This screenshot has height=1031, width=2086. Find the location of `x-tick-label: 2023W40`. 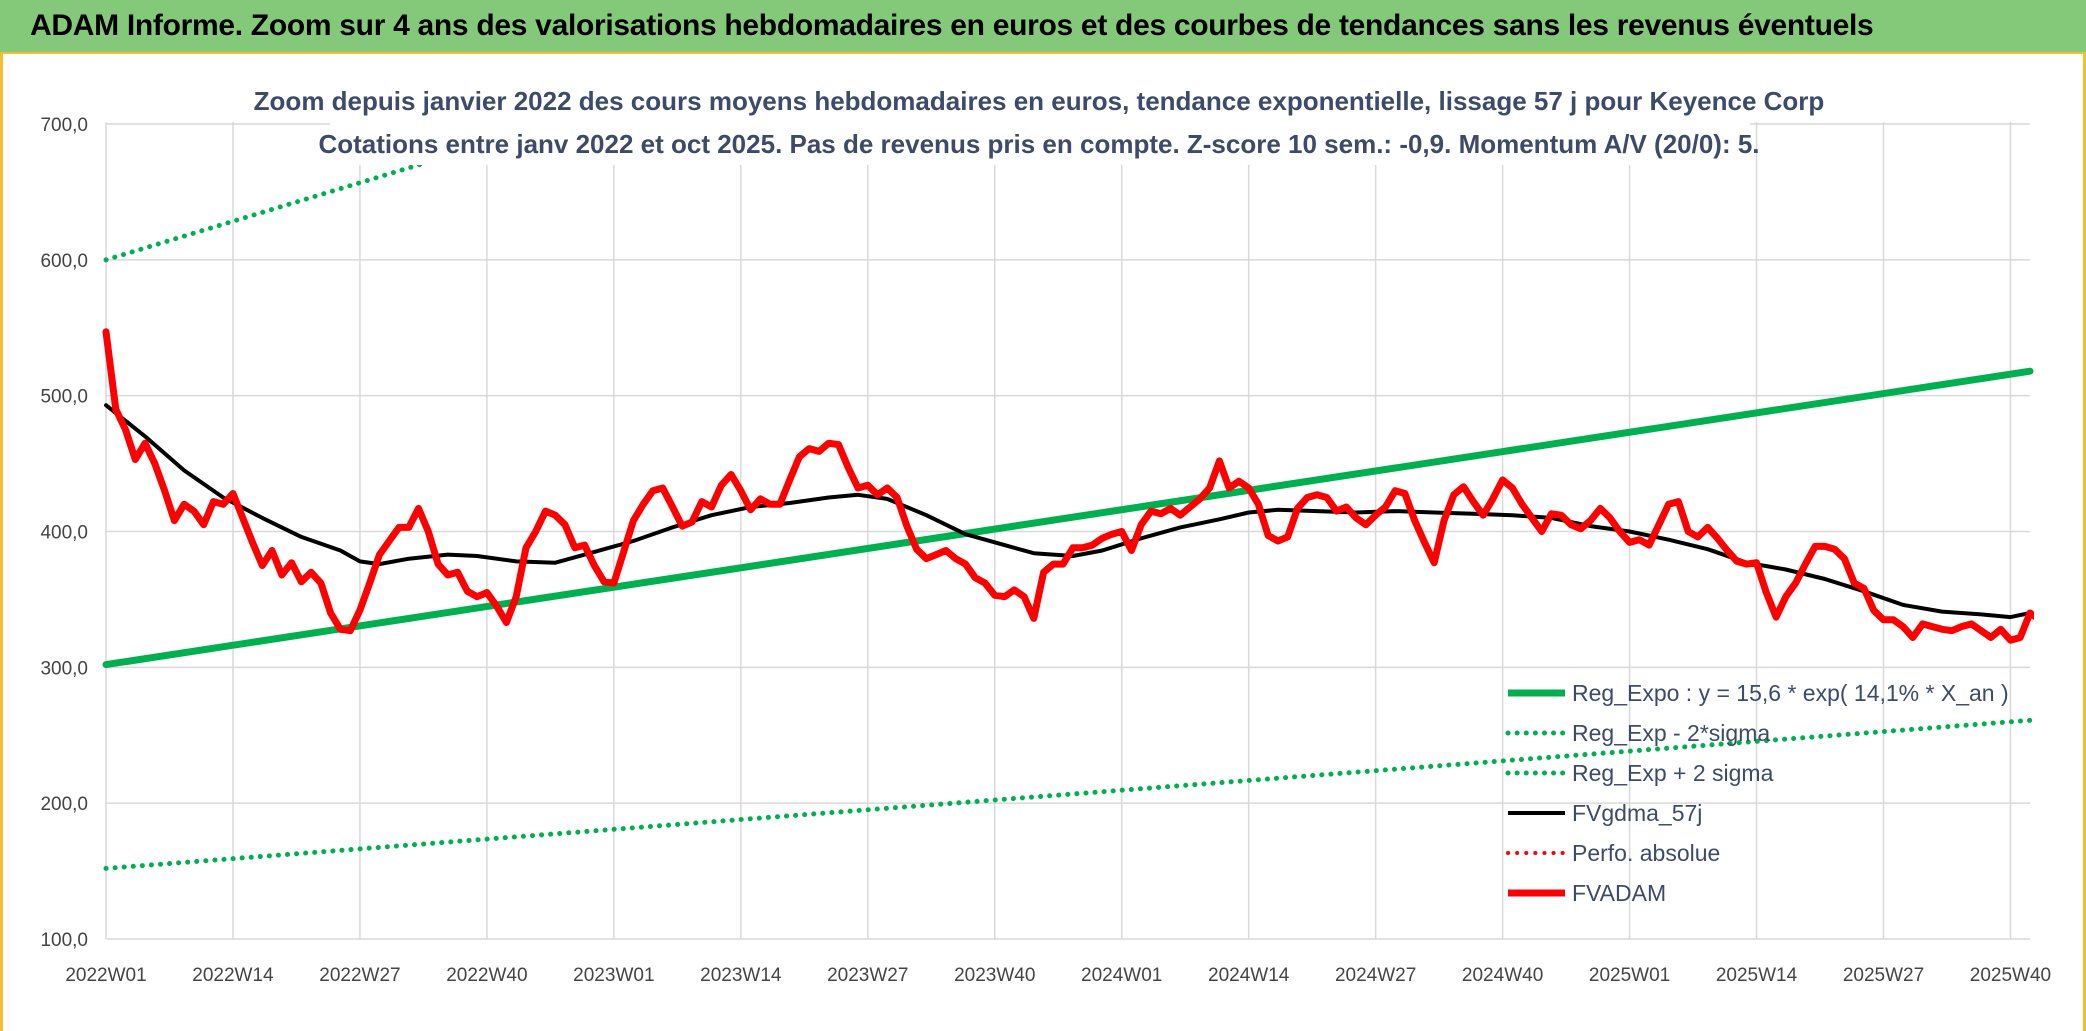

x-tick-label: 2023W40 is located at coordinates (994, 975).